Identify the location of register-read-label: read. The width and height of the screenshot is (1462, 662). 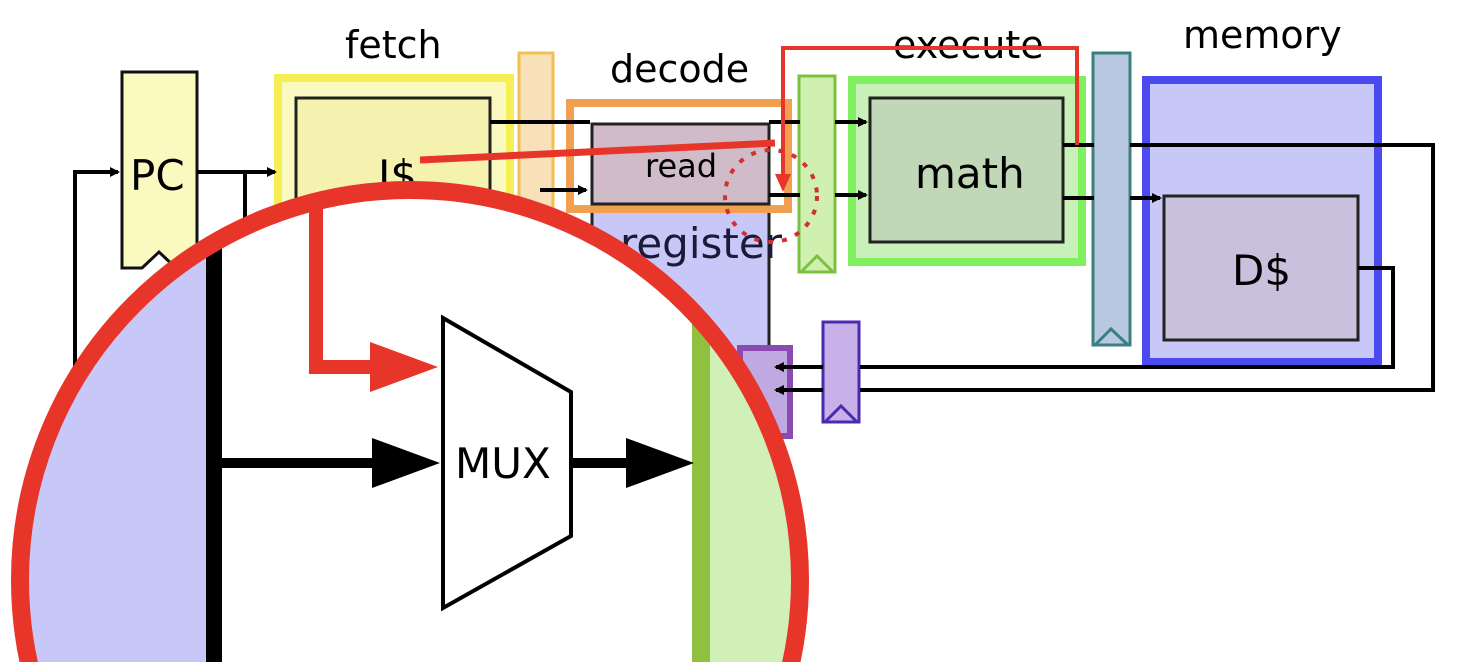
(681, 166).